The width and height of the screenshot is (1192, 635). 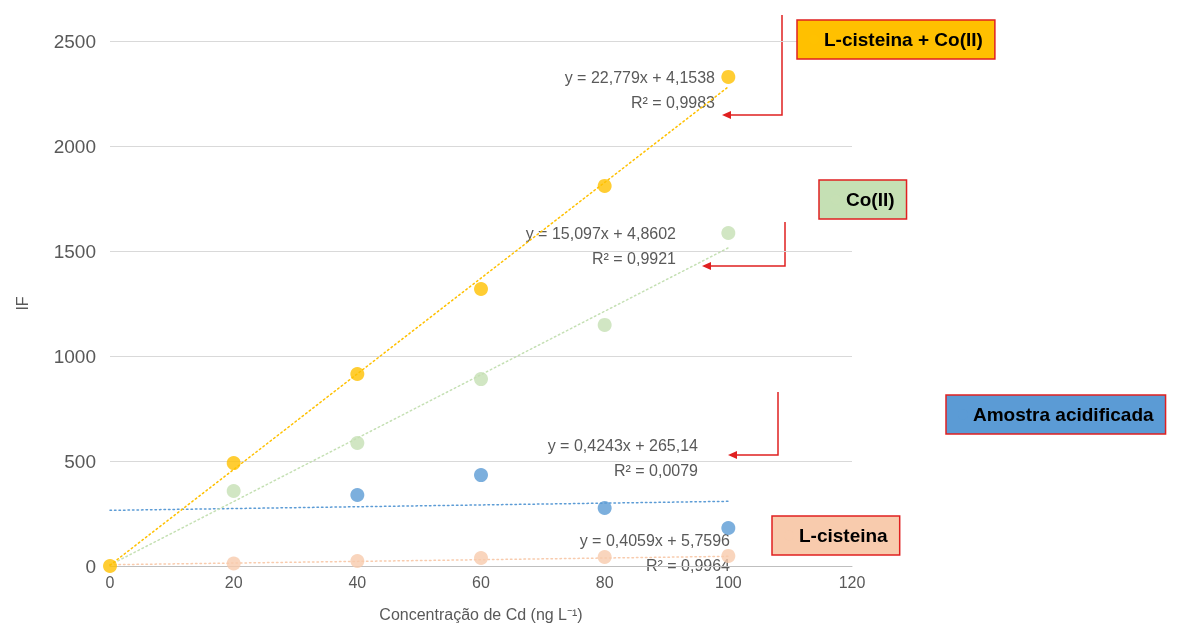 I want to click on y-tick-label: 0, so click(x=90, y=566).